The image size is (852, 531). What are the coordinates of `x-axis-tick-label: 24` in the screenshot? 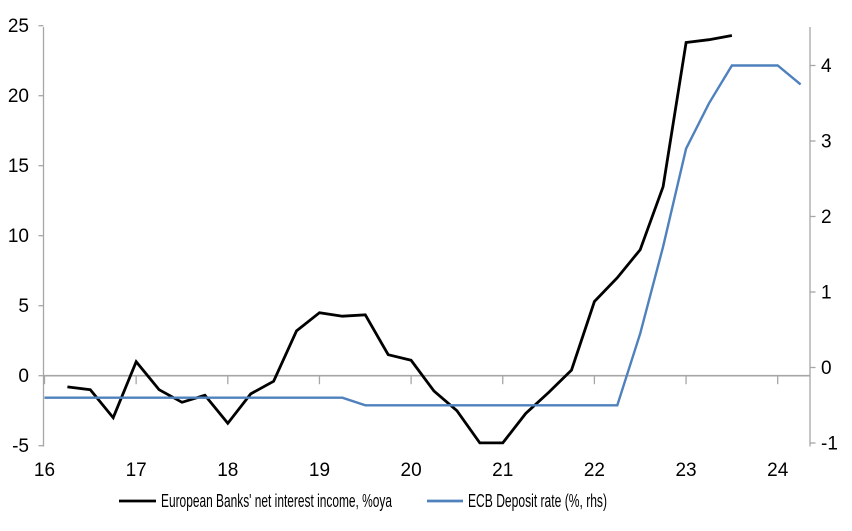 It's located at (778, 470).